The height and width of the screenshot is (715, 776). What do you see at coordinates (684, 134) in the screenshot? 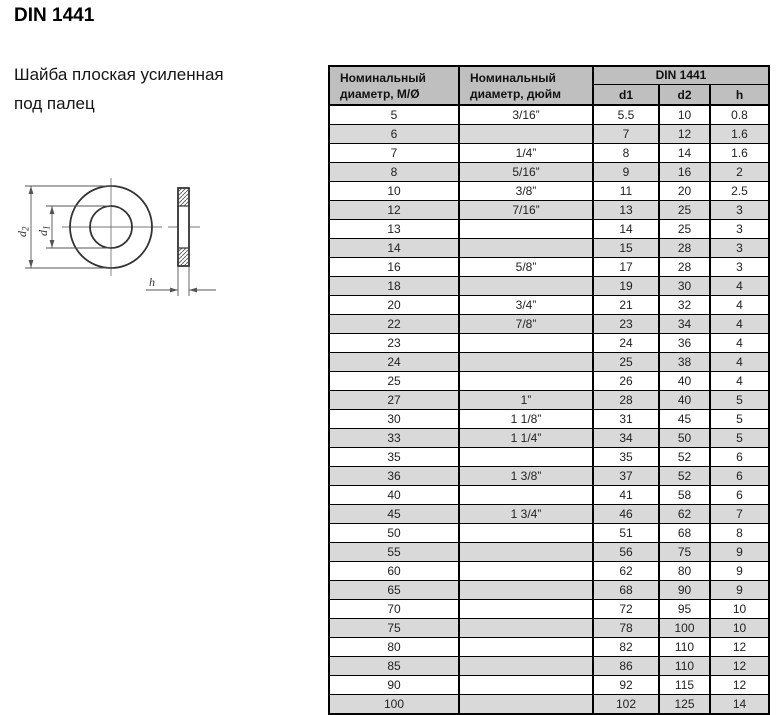
I see `cell-d2: 12` at bounding box center [684, 134].